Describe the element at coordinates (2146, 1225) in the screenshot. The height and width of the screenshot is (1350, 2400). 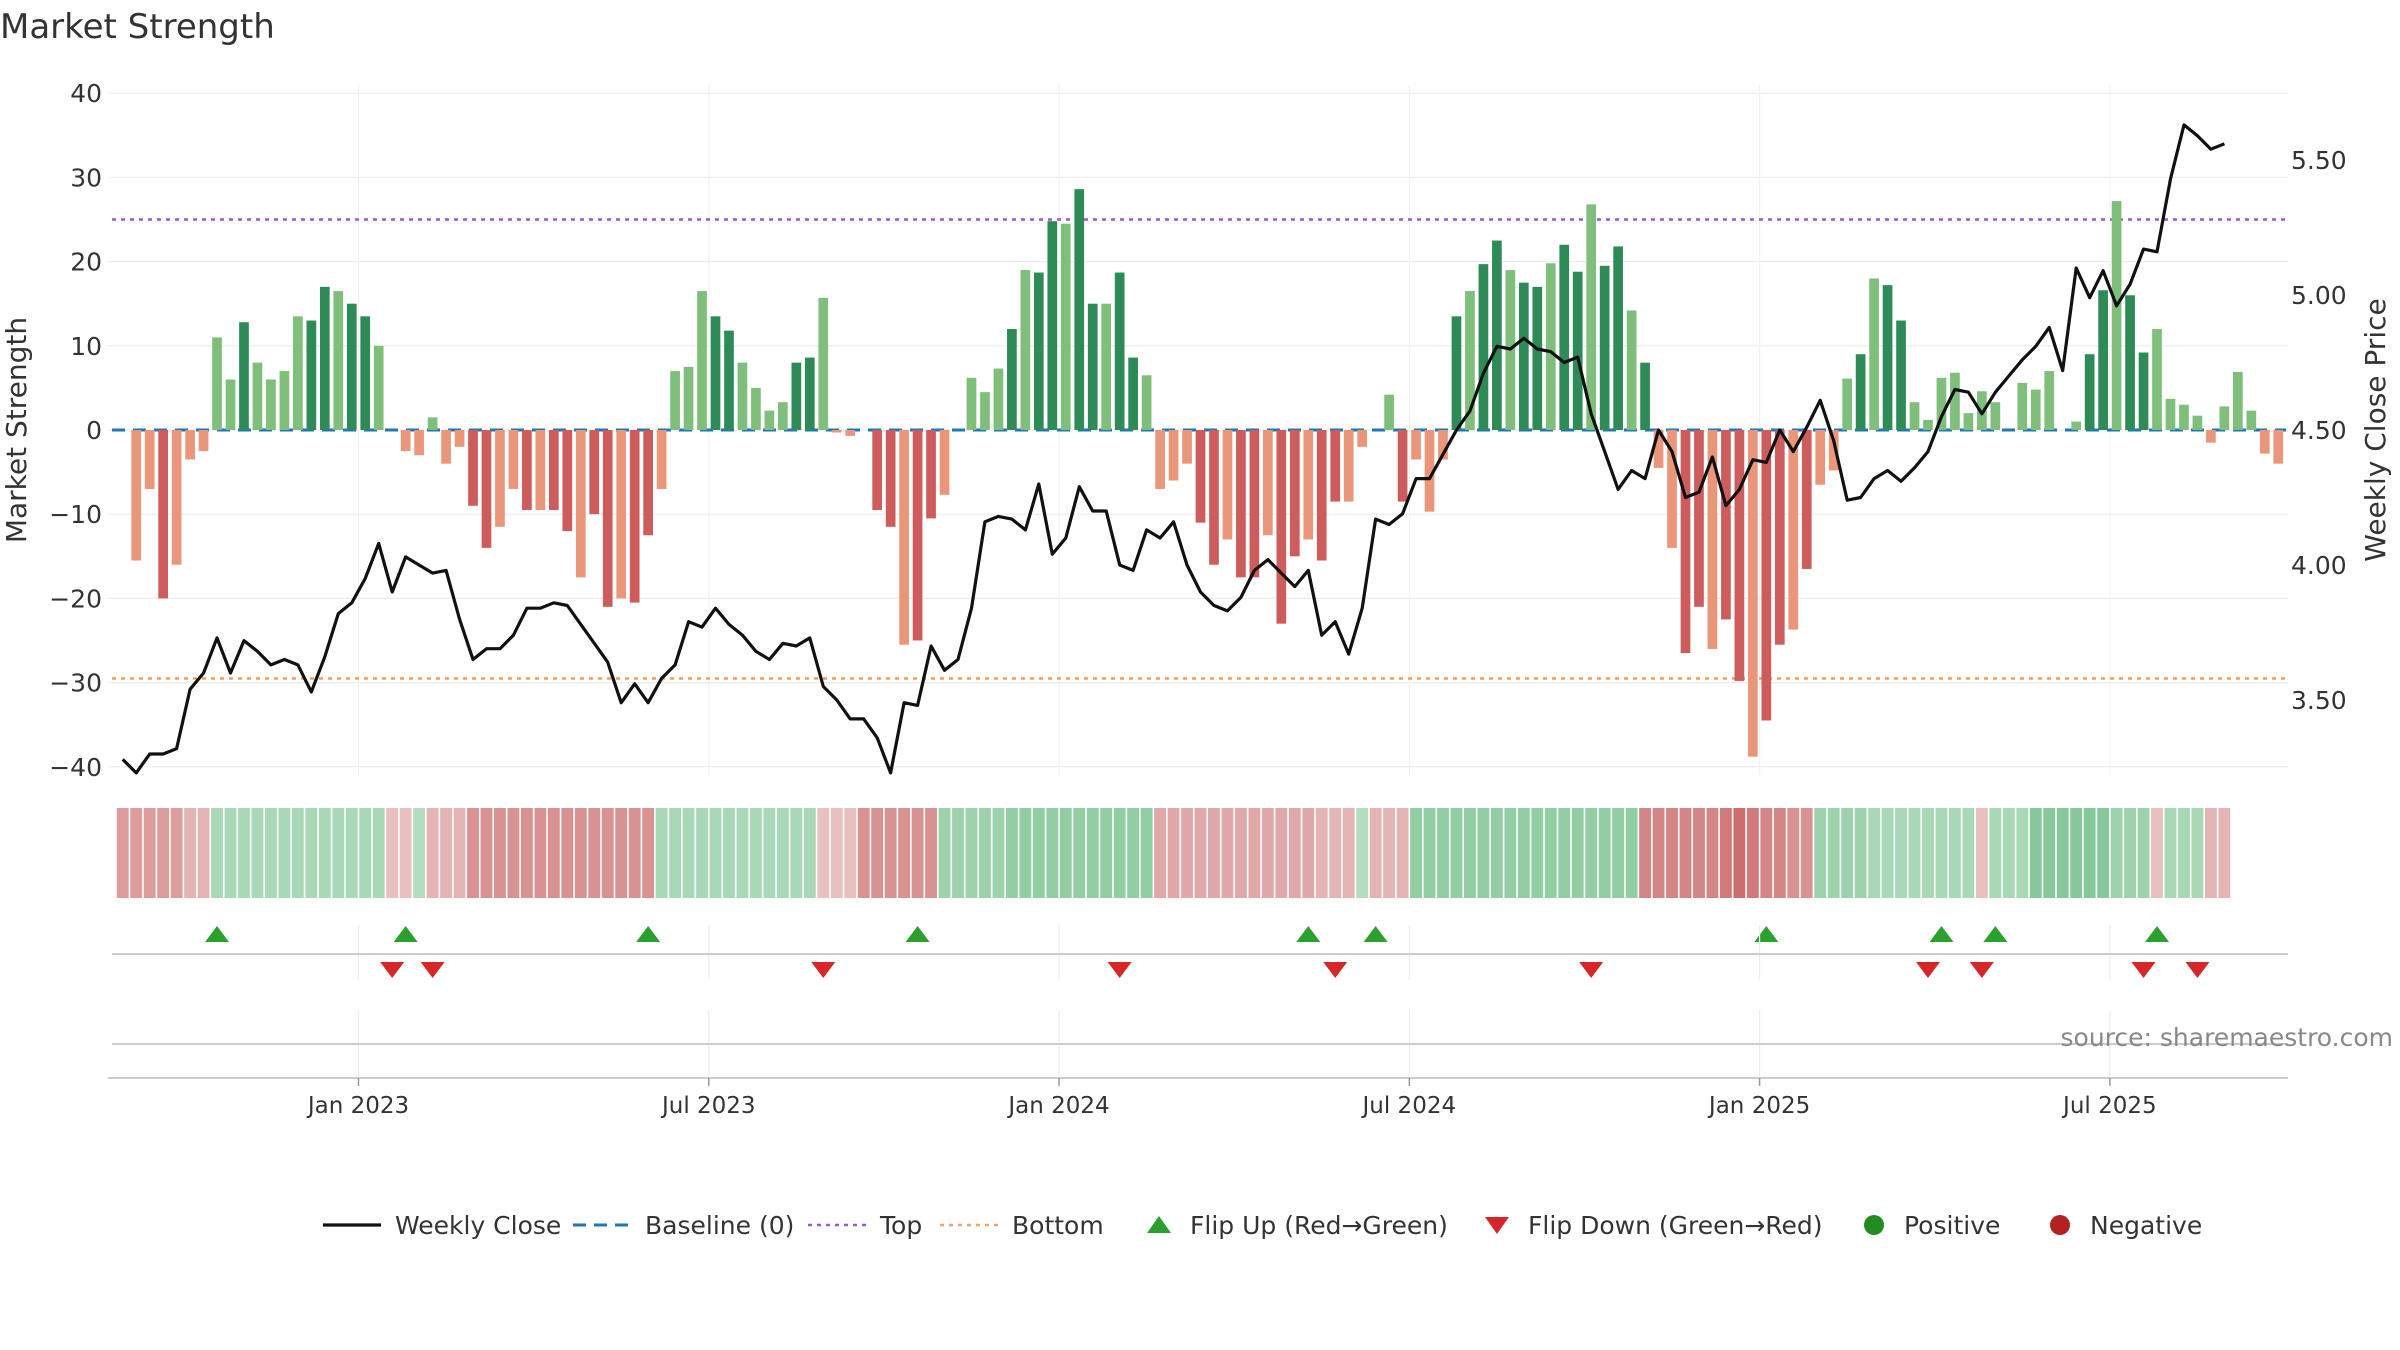
I see `legend-label: Negative` at that location.